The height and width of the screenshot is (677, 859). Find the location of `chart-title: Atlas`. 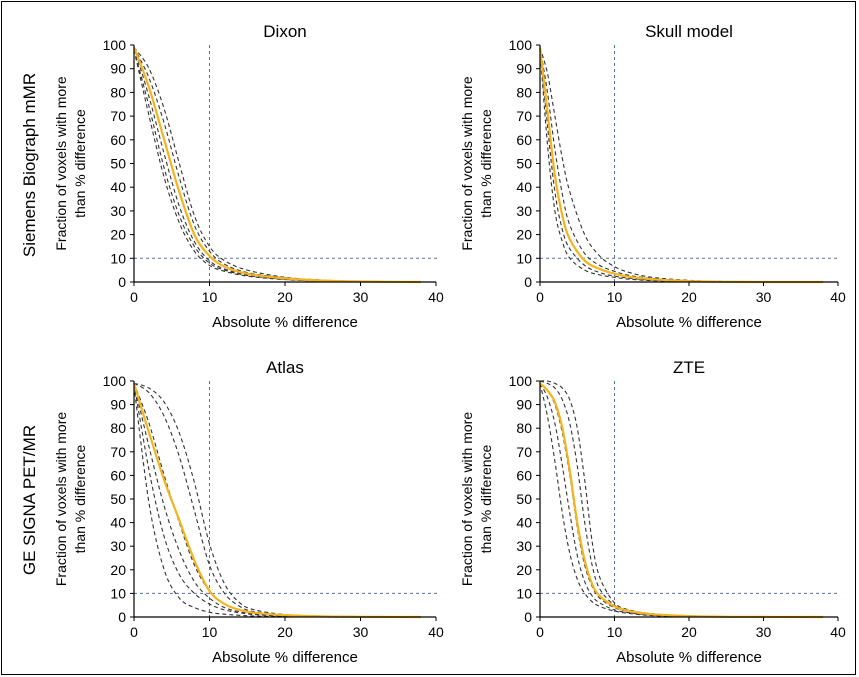

chart-title: Atlas is located at coordinates (285, 367).